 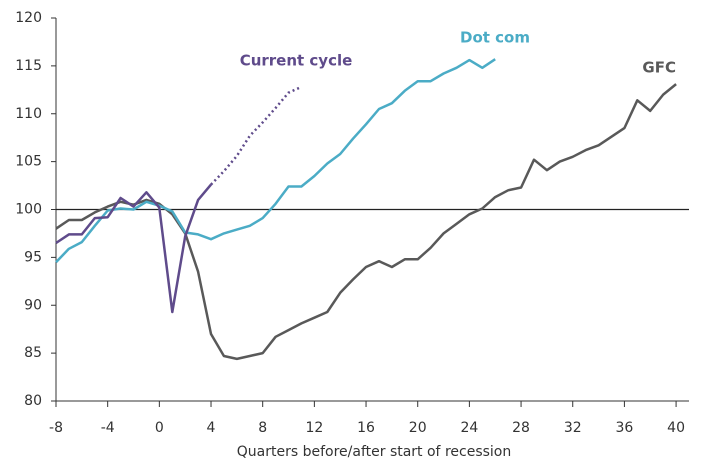 I want to click on series-label: GFC, so click(x=659, y=68).